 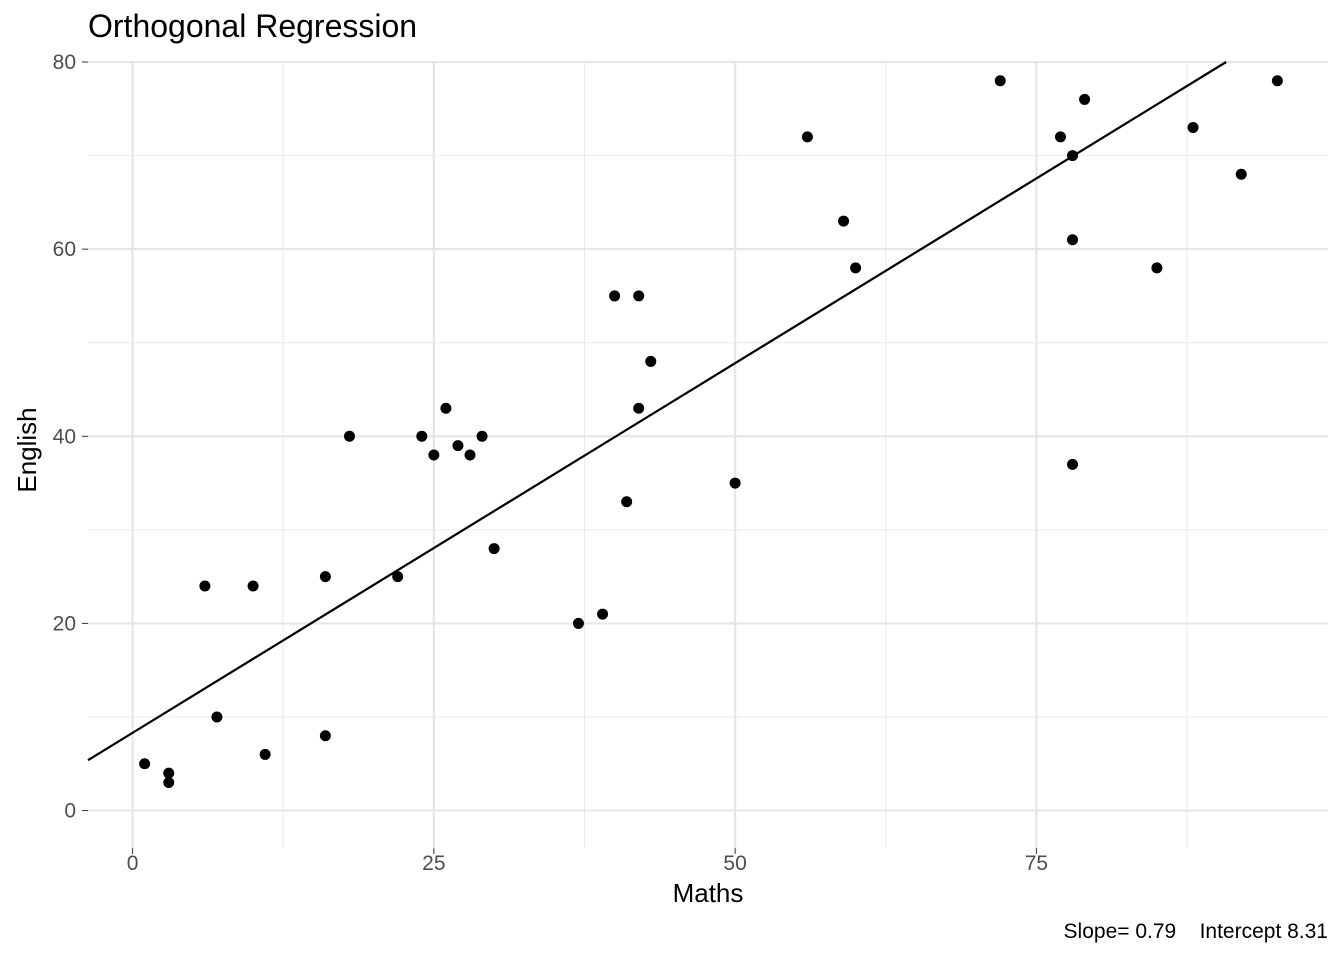 I want to click on chart-title: Orthogonal Regression, so click(x=253, y=26).